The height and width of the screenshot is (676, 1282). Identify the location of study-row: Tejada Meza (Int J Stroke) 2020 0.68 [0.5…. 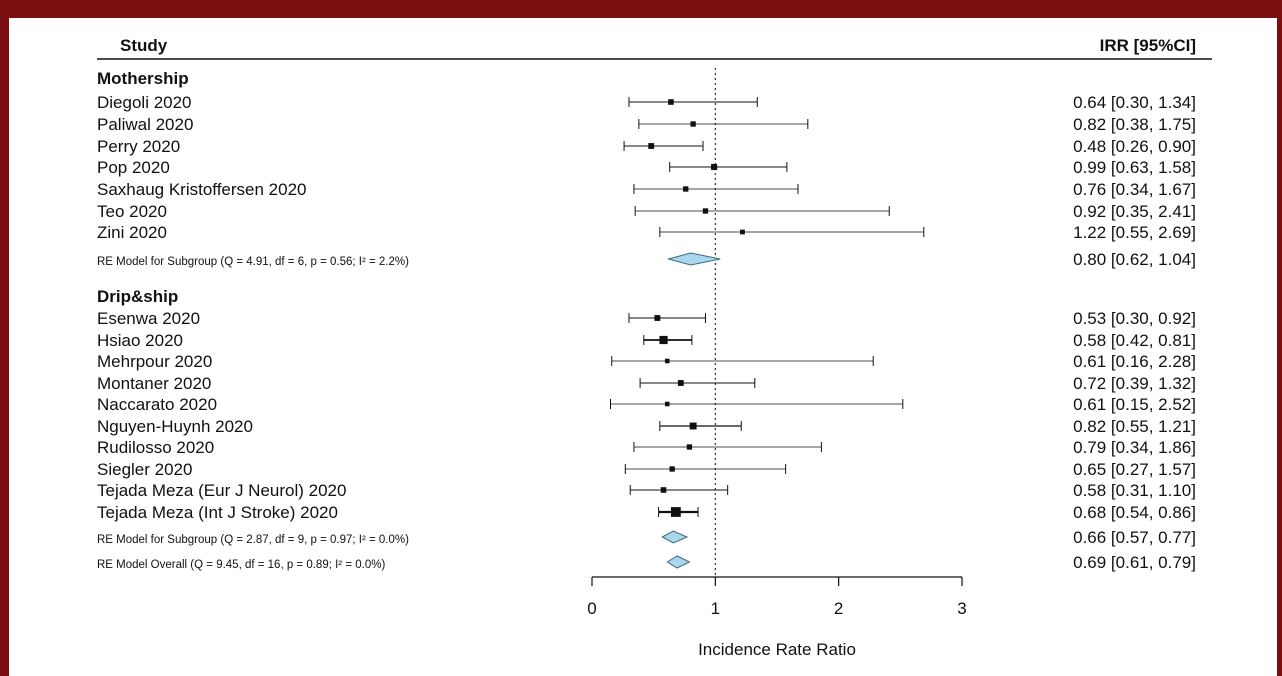
(646, 512).